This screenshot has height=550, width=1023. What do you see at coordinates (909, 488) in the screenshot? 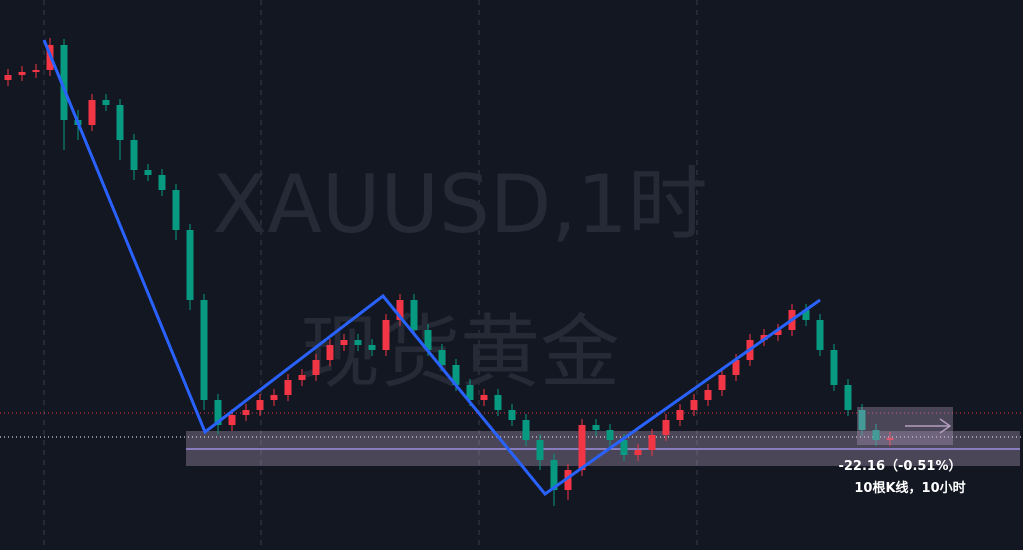
I see `measure-bars: 10根K线，10小时` at bounding box center [909, 488].